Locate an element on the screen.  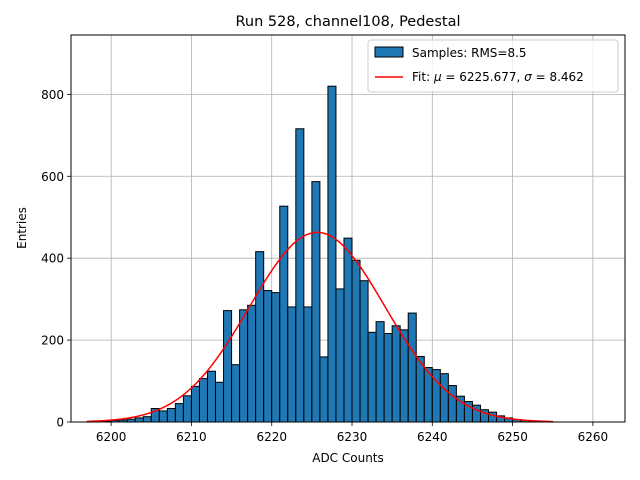
legend-fit-mu-value: = 6225.677, is located at coordinates (483, 77).